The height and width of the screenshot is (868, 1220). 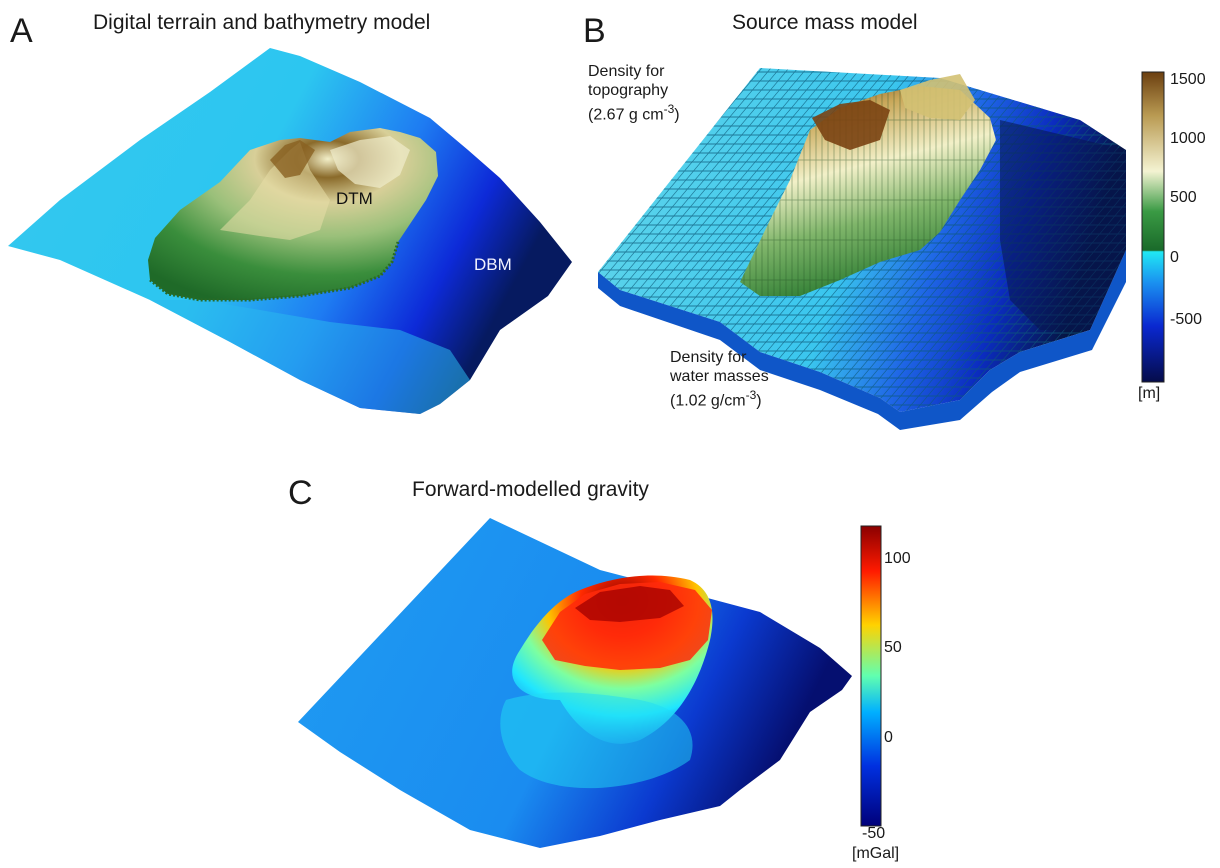 What do you see at coordinates (1186, 319) in the screenshot?
I see `cbar-b-tick-neg500: -500` at bounding box center [1186, 319].